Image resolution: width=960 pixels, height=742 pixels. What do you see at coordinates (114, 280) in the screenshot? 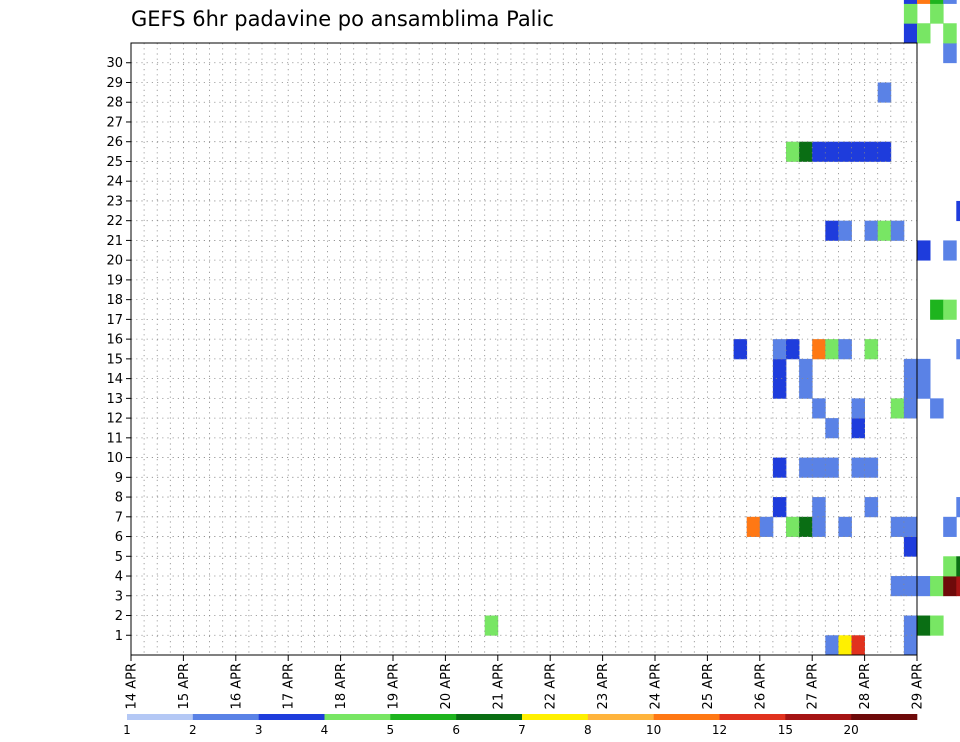
I see `y-tick-label: 19` at bounding box center [114, 280].